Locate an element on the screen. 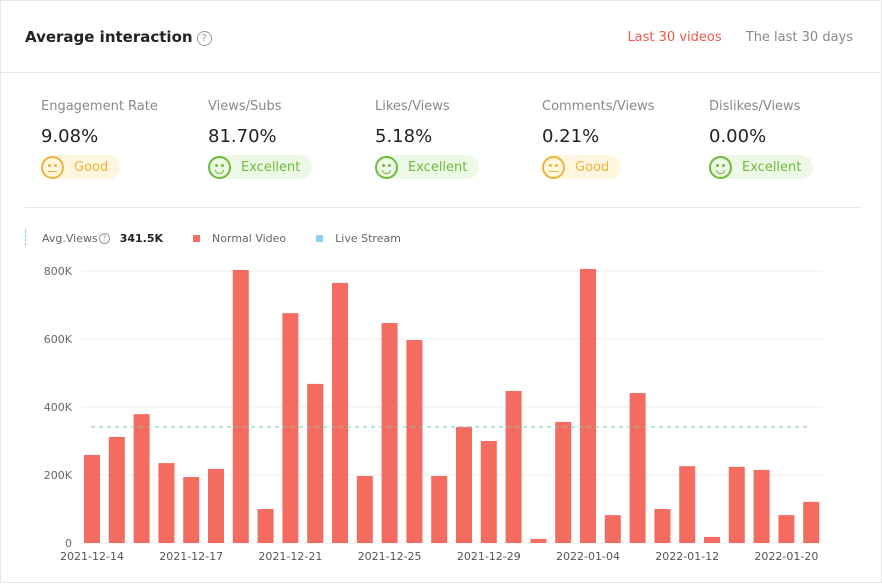  y-tick-label: 600K is located at coordinates (58, 339).